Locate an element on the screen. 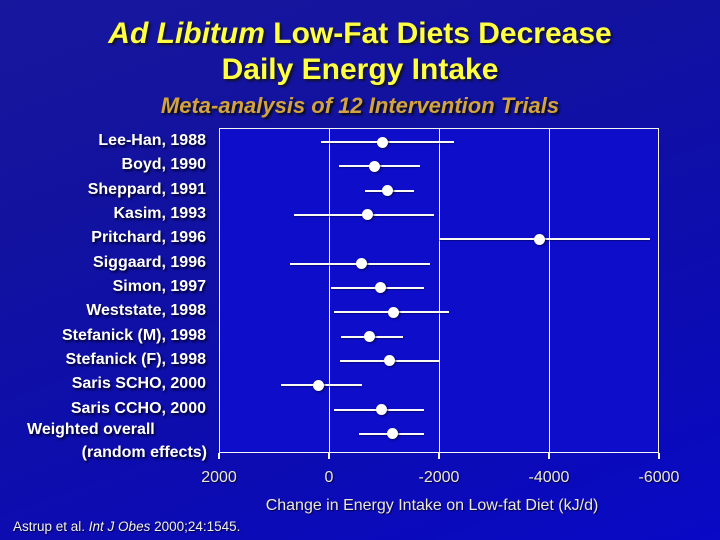 Image resolution: width=720 pixels, height=540 pixels. study-label: Stefanick (M), 1998 is located at coordinates (133, 335).